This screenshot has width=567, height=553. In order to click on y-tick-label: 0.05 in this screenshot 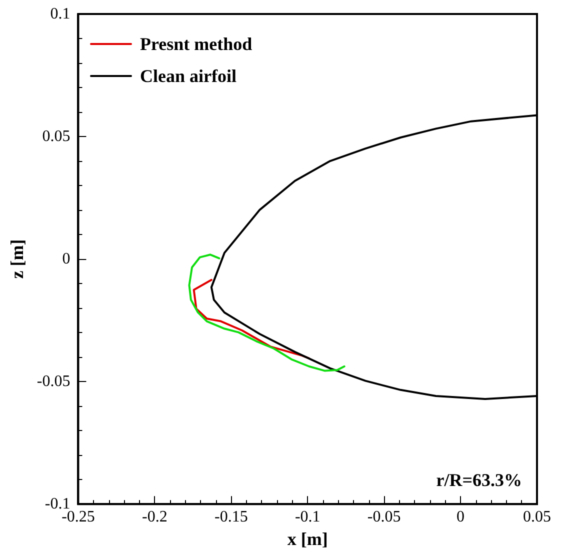, I will do `click(56, 137)`.